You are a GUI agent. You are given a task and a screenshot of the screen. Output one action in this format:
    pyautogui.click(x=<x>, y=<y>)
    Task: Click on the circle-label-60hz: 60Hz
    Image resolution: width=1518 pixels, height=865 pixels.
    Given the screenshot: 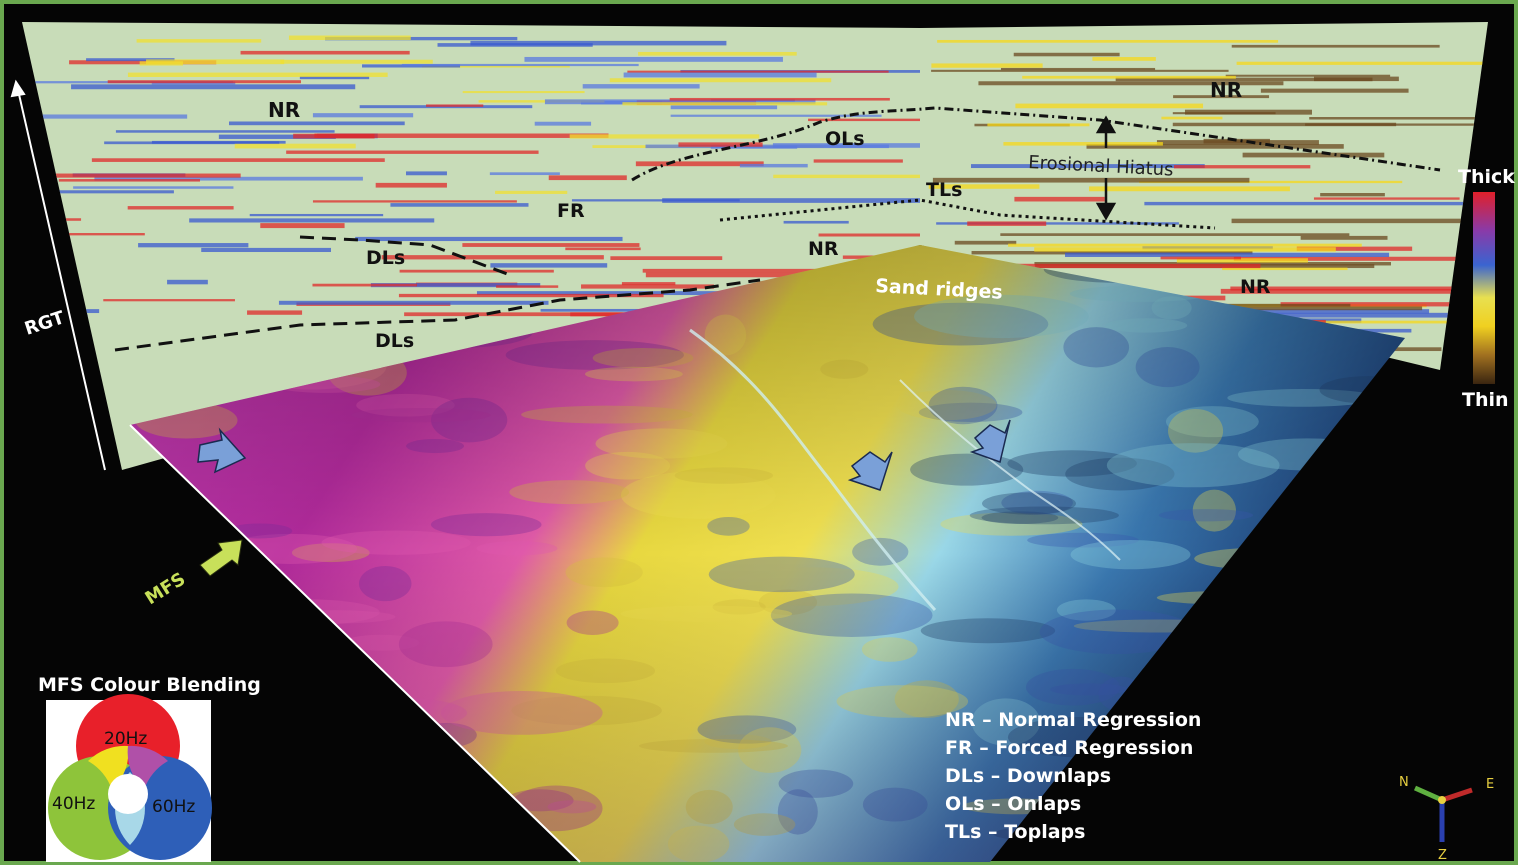 What is the action you would take?
    pyautogui.click(x=173, y=807)
    